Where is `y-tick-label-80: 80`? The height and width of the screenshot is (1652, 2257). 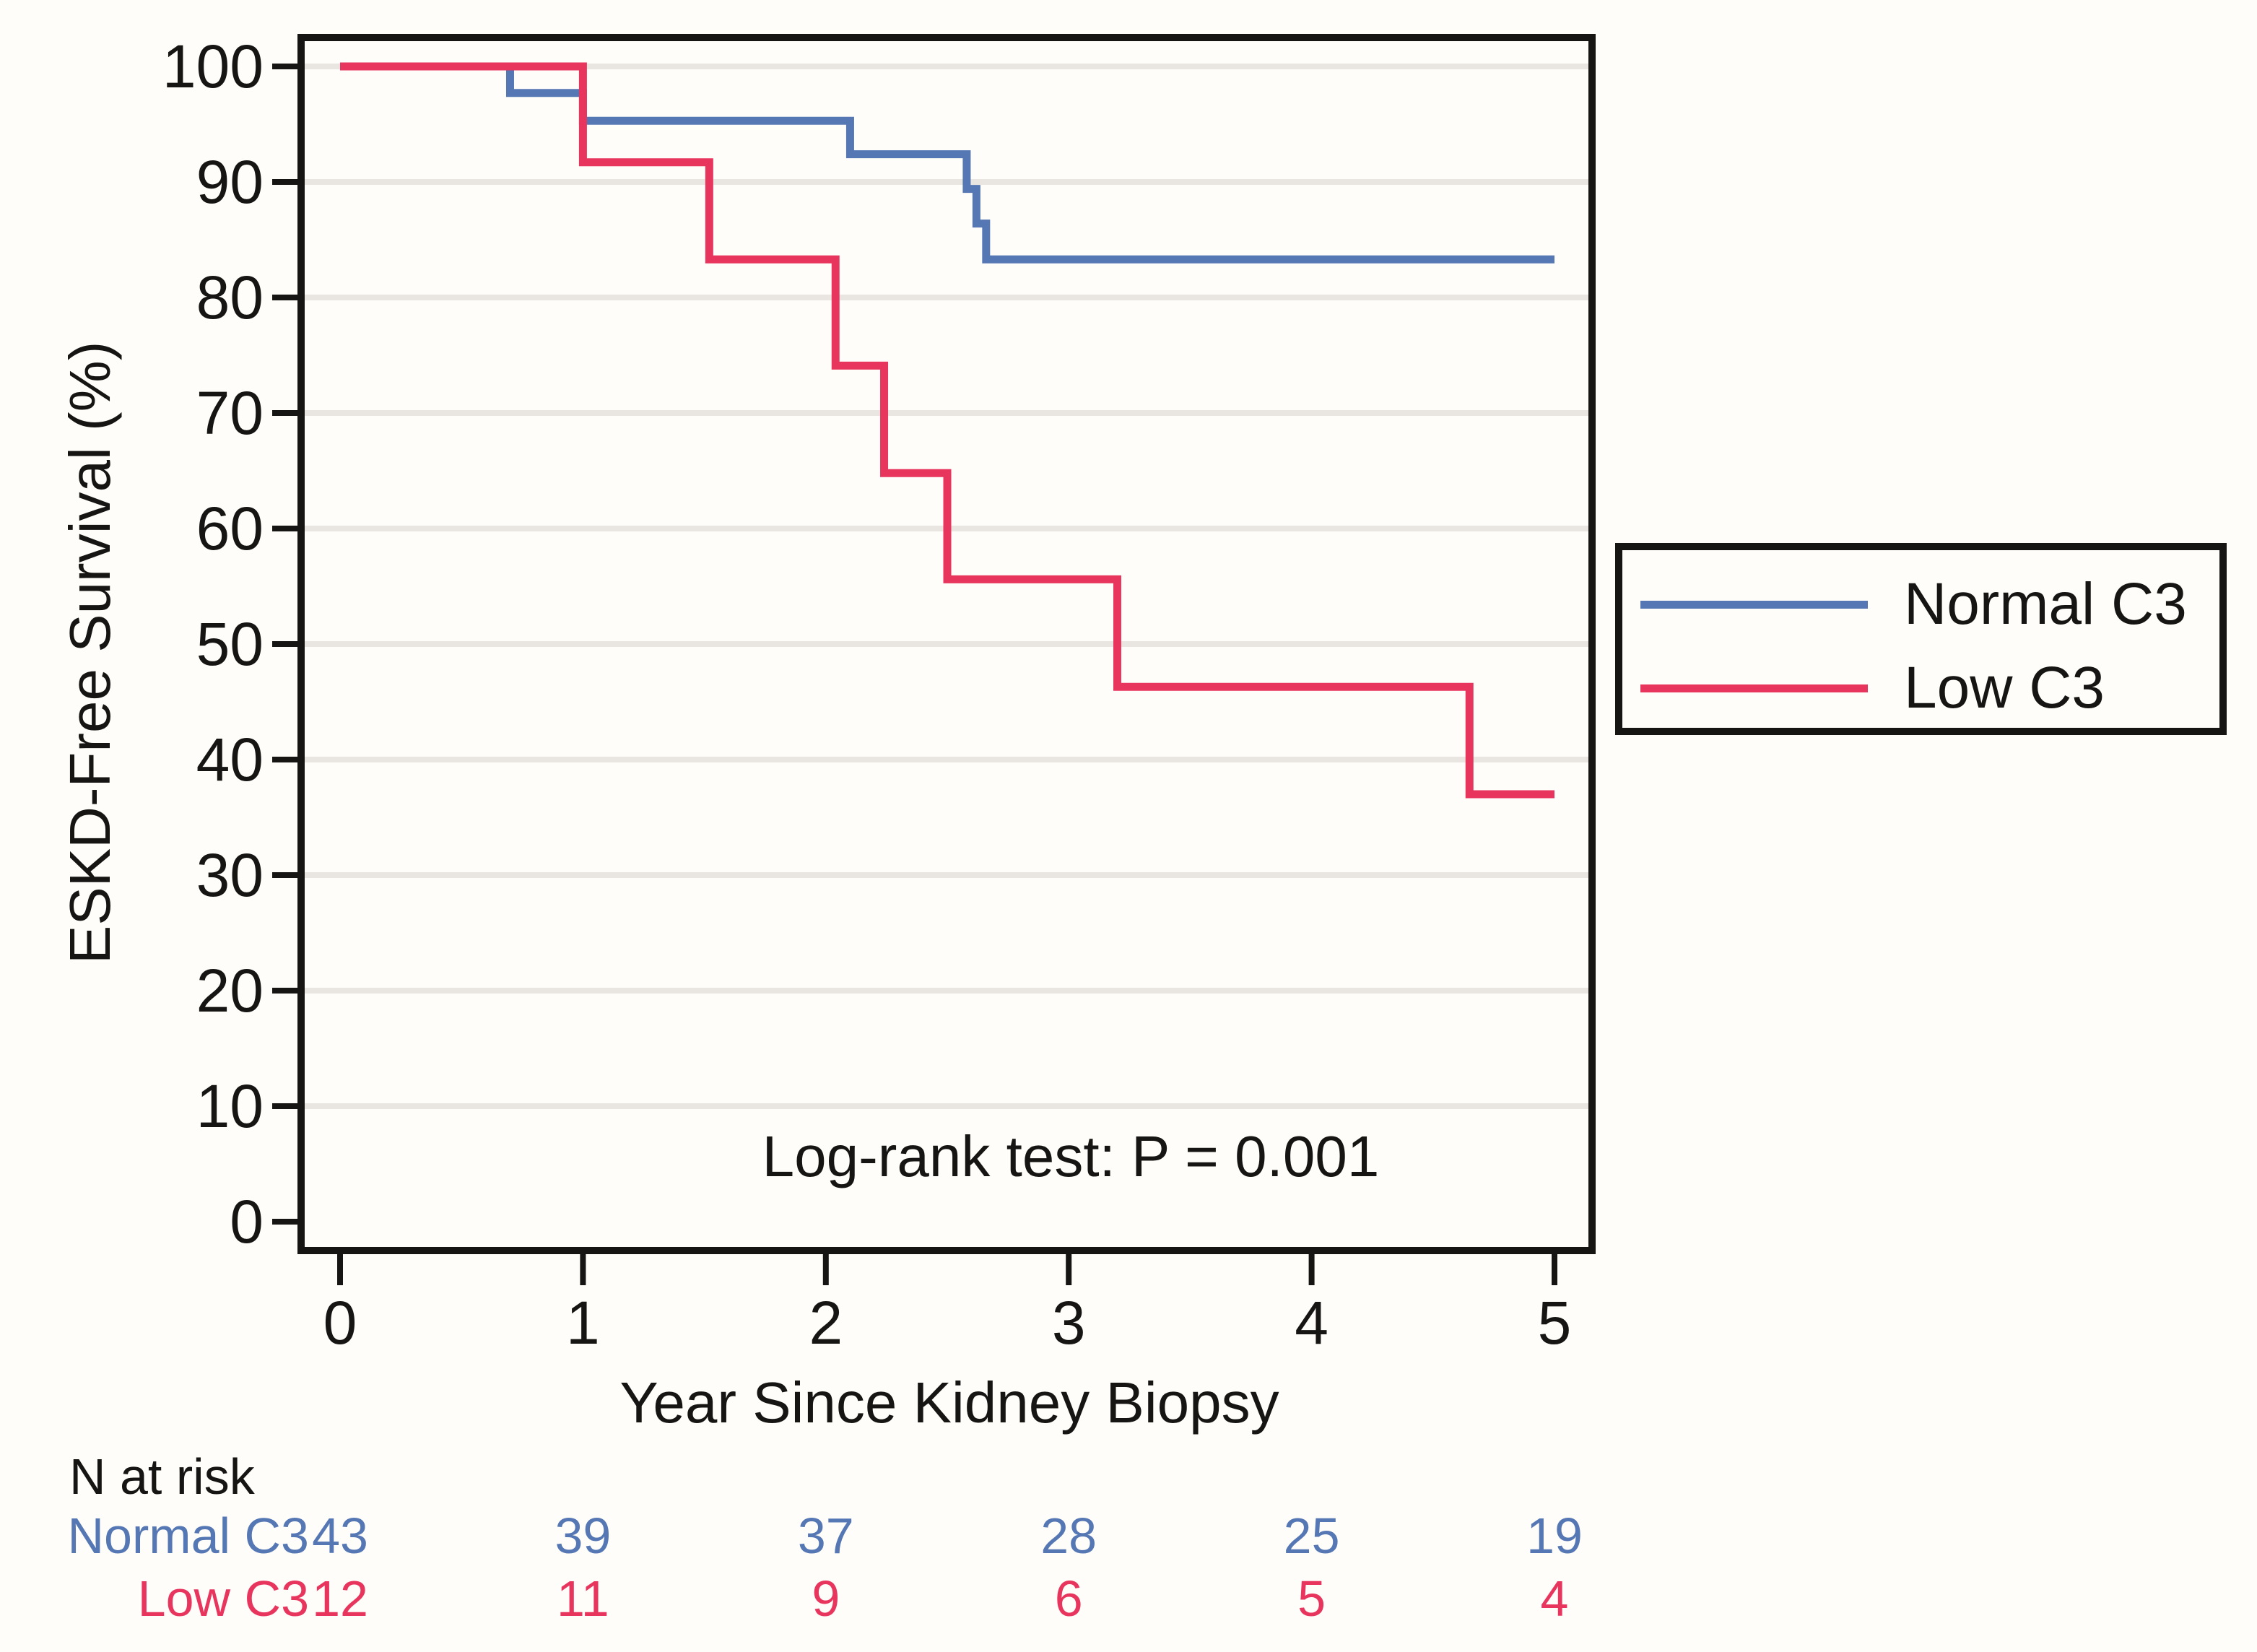 y-tick-label-80: 80 is located at coordinates (230, 297).